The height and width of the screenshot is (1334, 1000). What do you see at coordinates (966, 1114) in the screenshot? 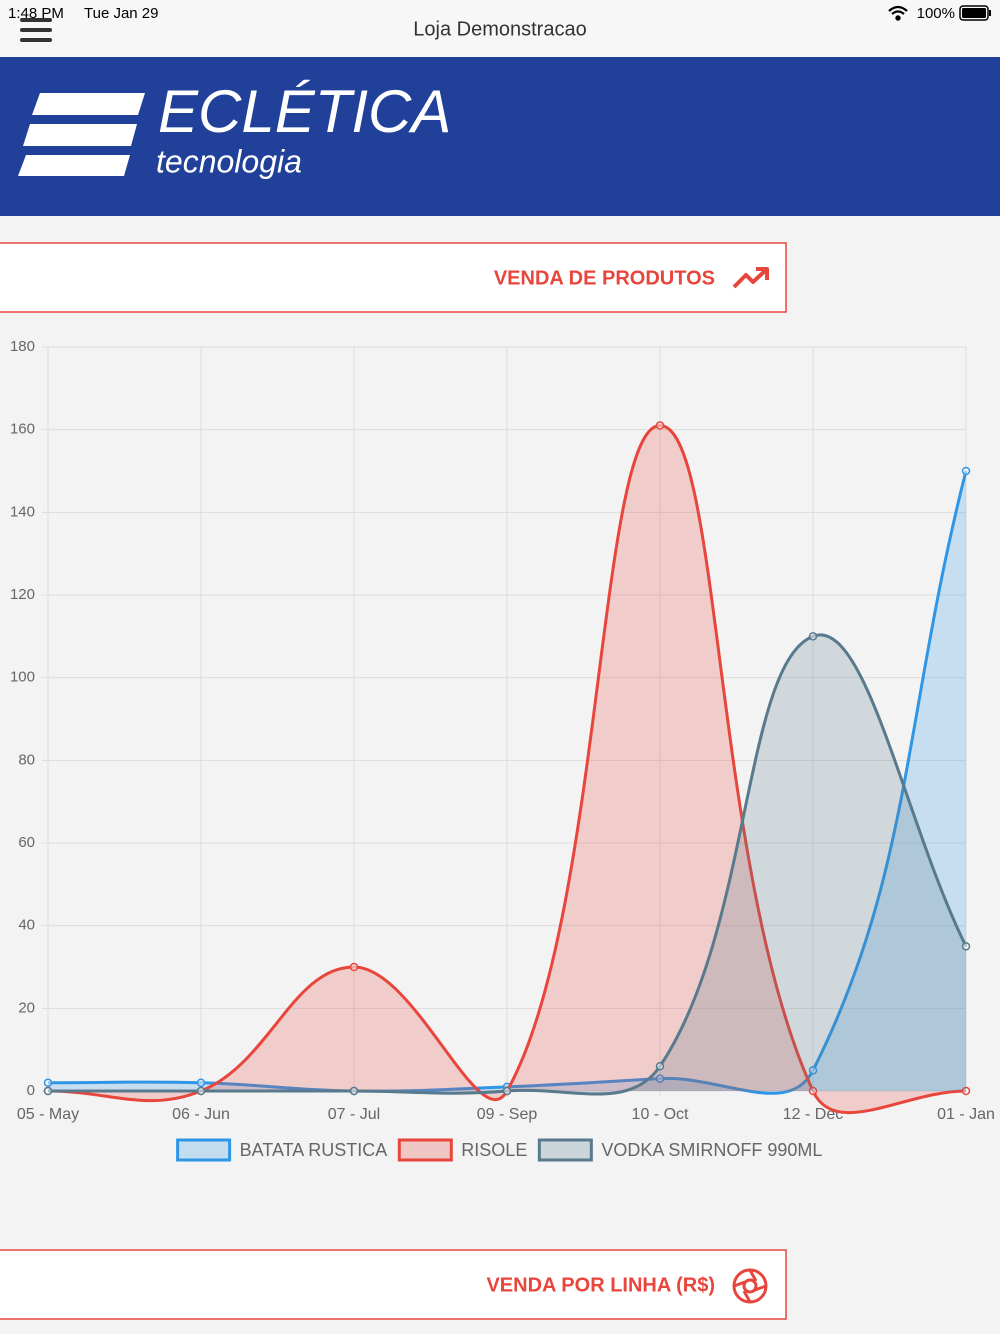
I see `x-tick-label: 01 - Jan` at bounding box center [966, 1114].